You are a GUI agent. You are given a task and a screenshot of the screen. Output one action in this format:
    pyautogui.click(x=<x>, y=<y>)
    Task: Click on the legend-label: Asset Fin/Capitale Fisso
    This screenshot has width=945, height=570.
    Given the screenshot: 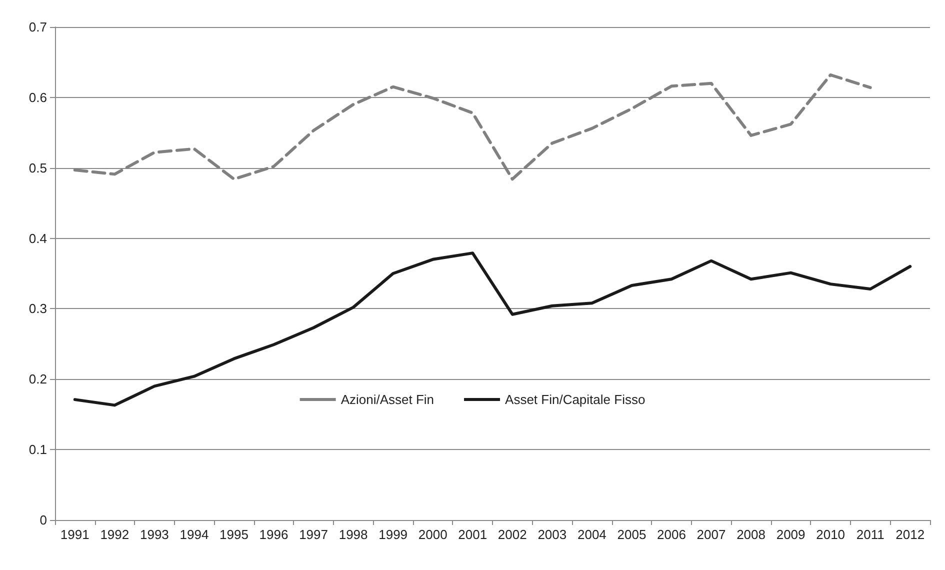 What is the action you would take?
    pyautogui.click(x=575, y=399)
    